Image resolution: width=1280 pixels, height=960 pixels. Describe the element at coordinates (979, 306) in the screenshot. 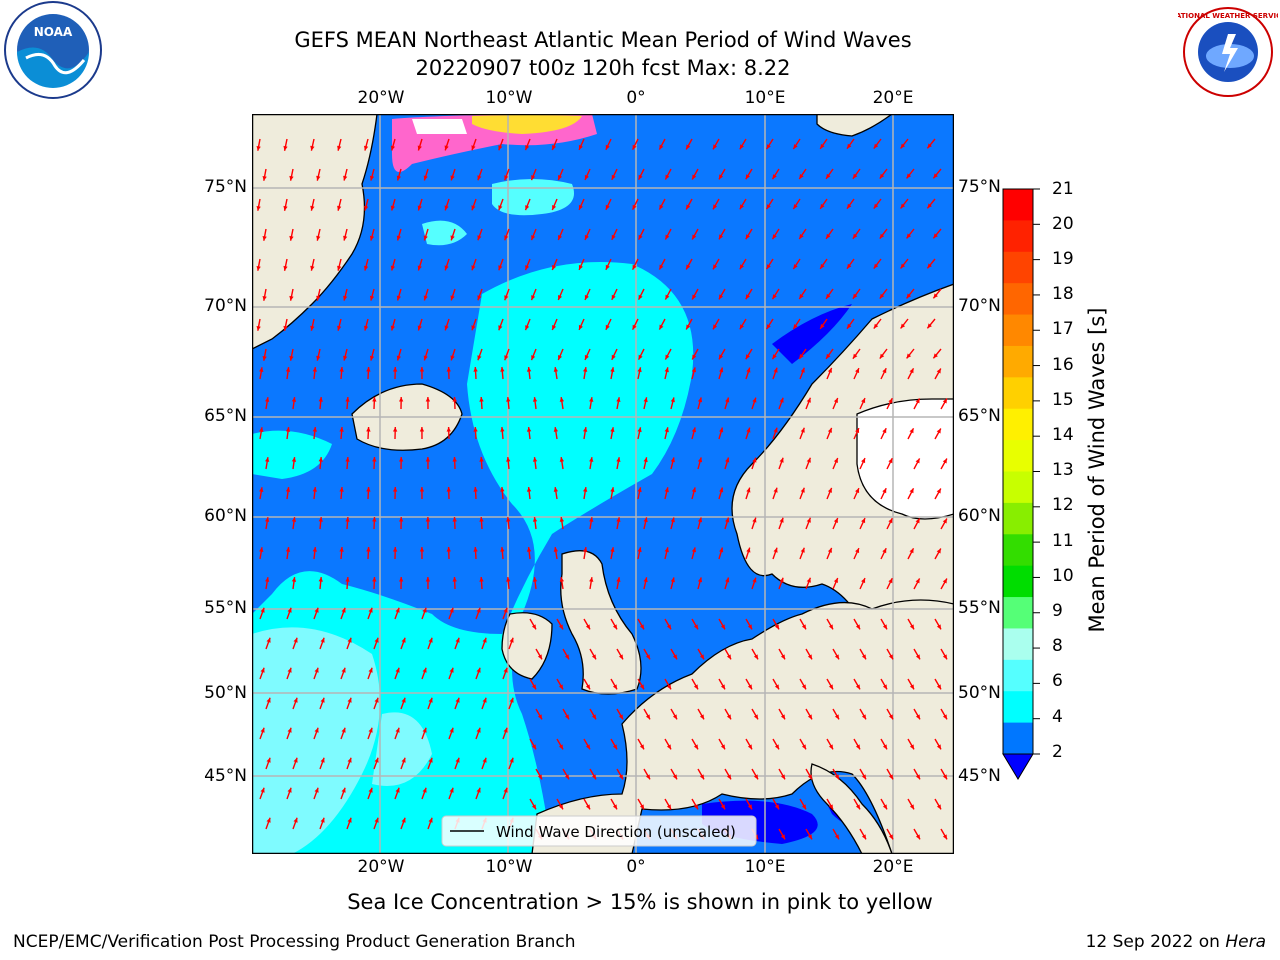

I see `lat-label-right-1: 70°N` at that location.